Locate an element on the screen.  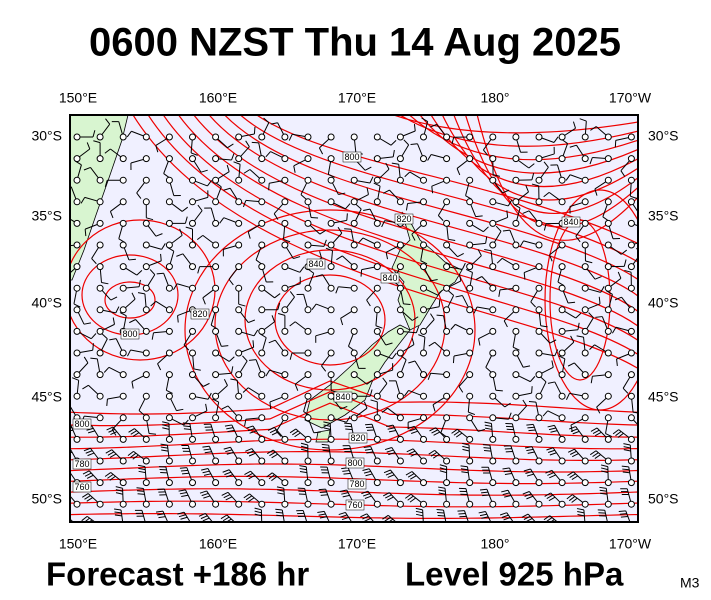
contour-line is located at coordinates (523, 138).